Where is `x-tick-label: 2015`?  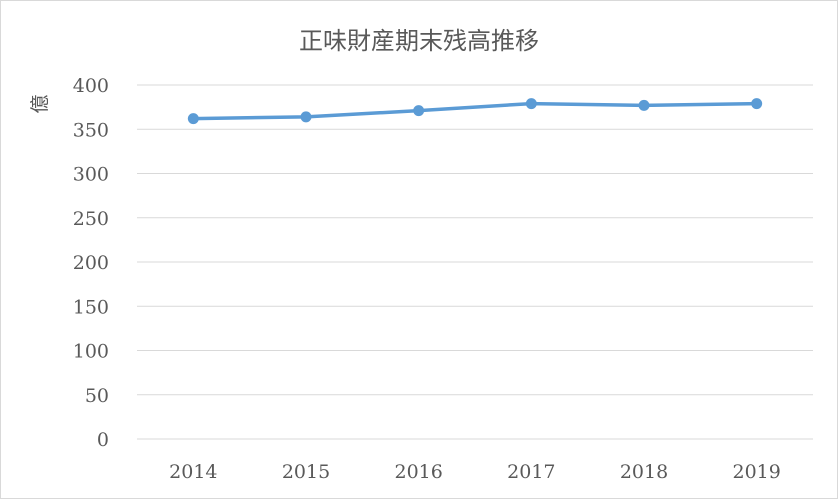 x-tick-label: 2015 is located at coordinates (306, 472).